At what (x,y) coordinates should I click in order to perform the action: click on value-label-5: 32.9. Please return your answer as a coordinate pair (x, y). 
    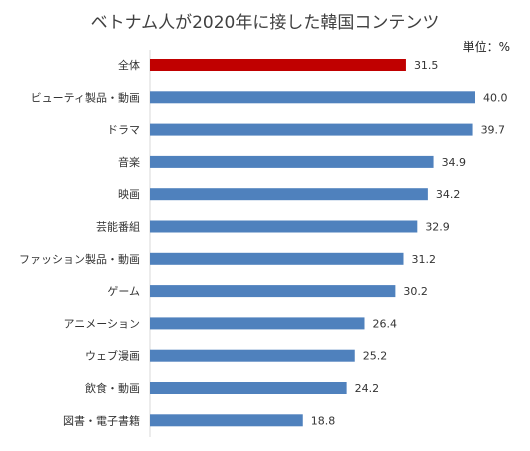
    Looking at the image, I should click on (437, 227).